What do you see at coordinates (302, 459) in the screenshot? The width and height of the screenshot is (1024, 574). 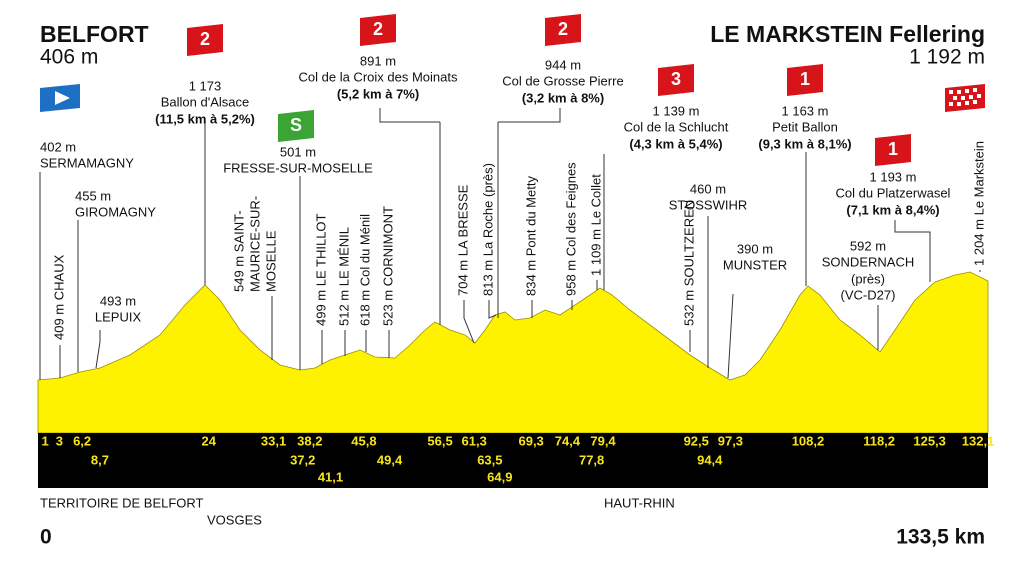 I see `km-marker: 37,2` at bounding box center [302, 459].